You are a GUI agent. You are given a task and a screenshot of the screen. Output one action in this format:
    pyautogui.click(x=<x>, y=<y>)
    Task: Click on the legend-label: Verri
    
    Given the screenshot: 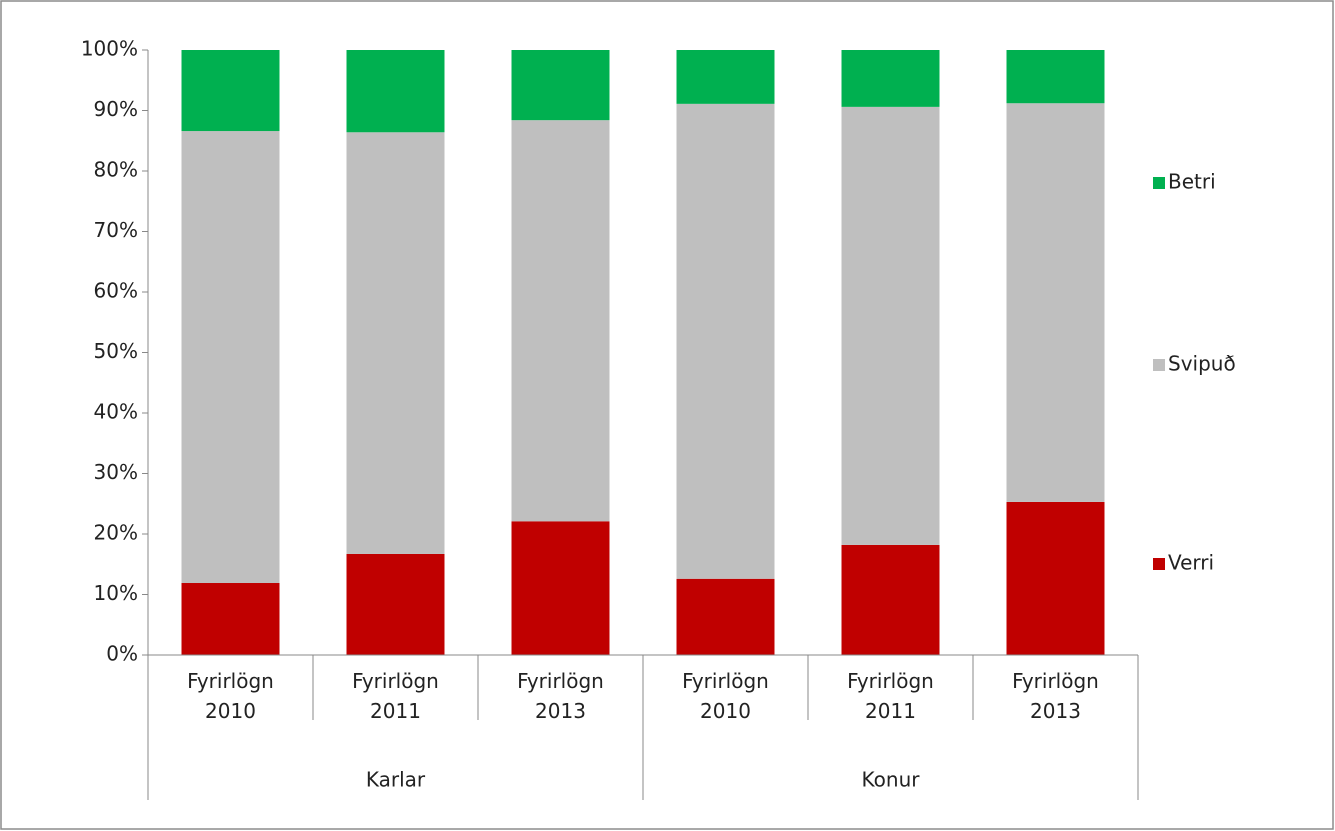 What is the action you would take?
    pyautogui.click(x=1191, y=563)
    